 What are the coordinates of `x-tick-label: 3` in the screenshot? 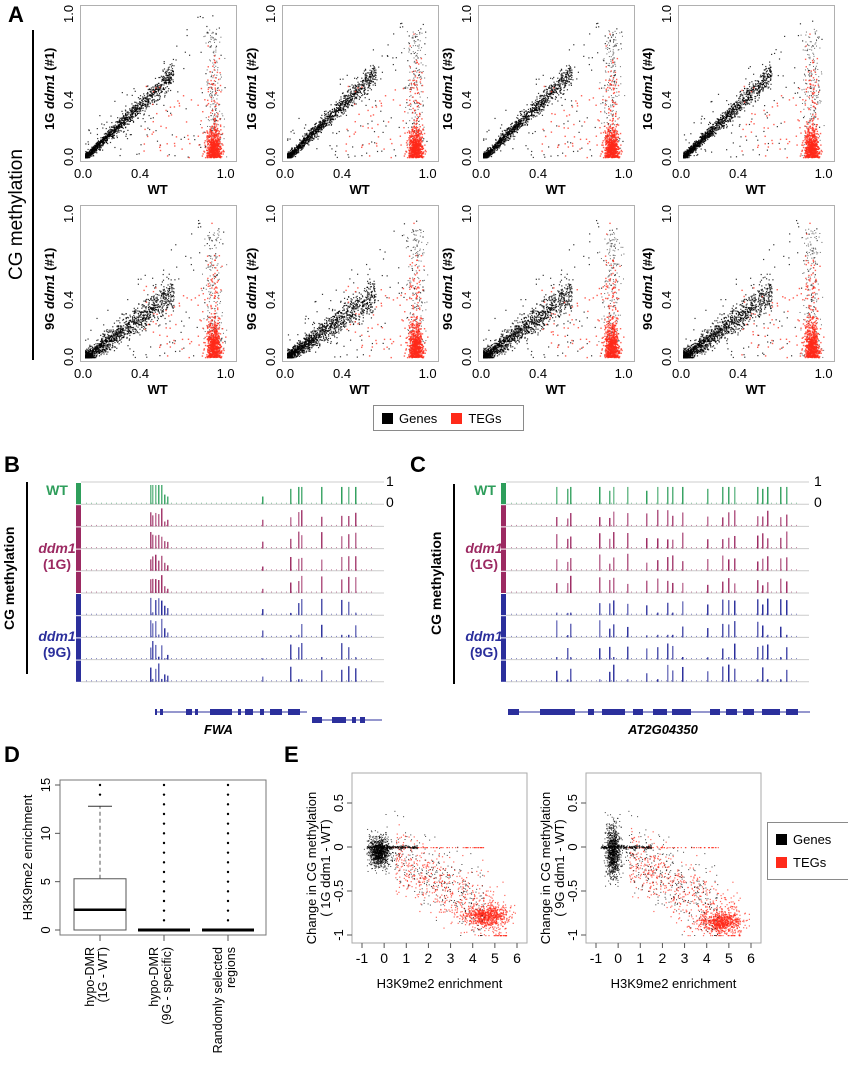 It's located at (685, 958).